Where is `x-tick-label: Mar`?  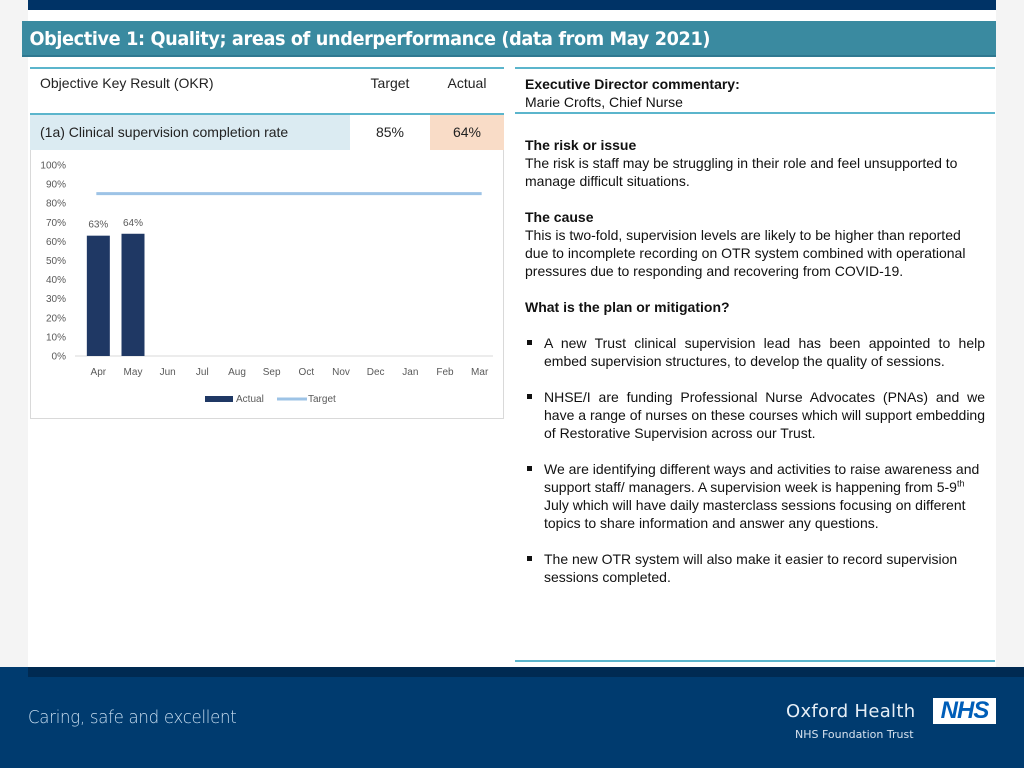 x-tick-label: Mar is located at coordinates (480, 372).